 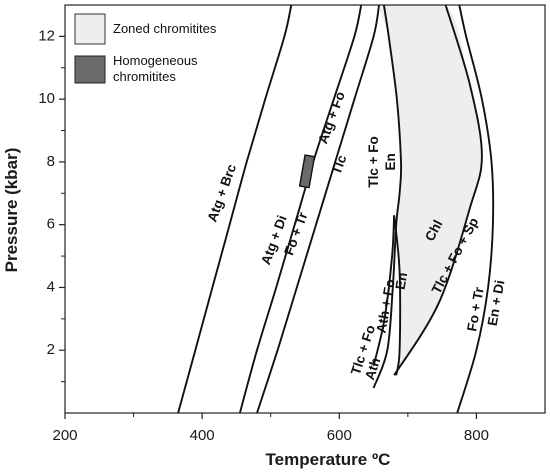 What do you see at coordinates (221, 193) in the screenshot?
I see `field-label-1: Atg + Brc` at bounding box center [221, 193].